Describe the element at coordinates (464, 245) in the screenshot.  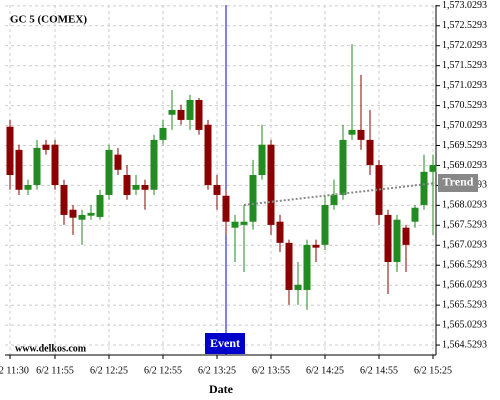
I see `y-tick-label: 1,567.0293` at that location.